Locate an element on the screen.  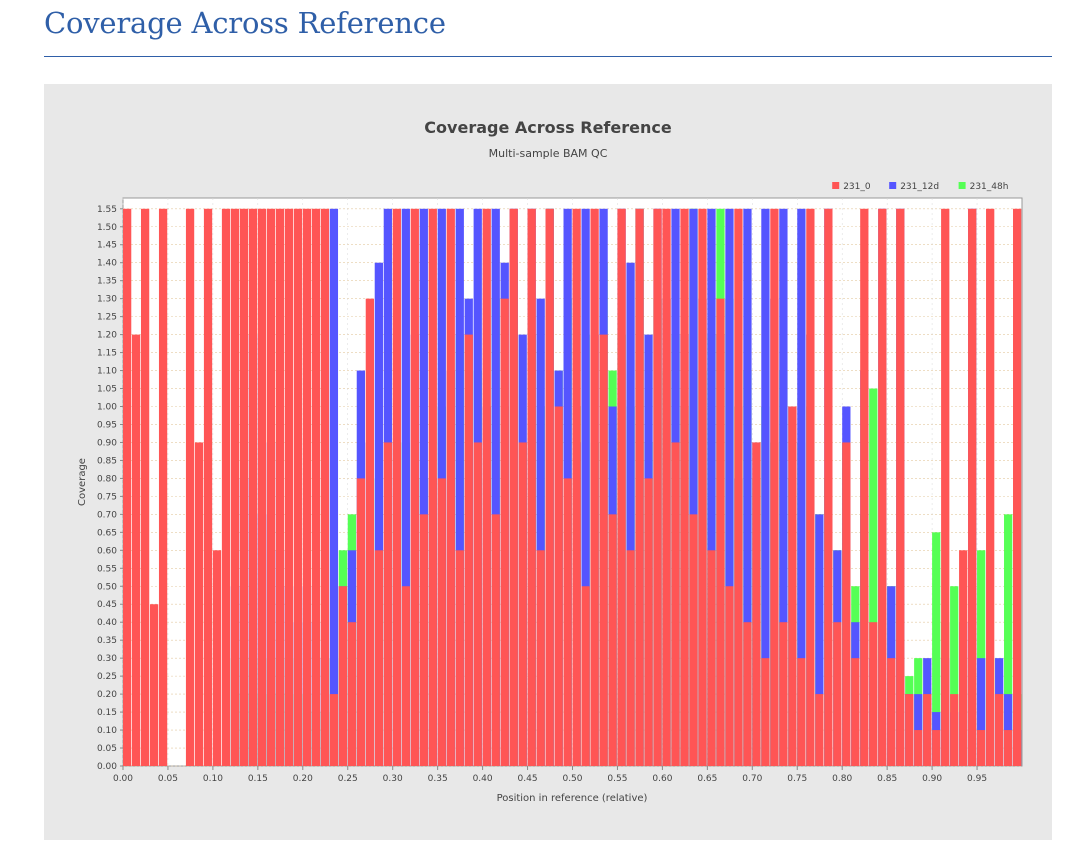
legend-item: 231_12d is located at coordinates (914, 187).